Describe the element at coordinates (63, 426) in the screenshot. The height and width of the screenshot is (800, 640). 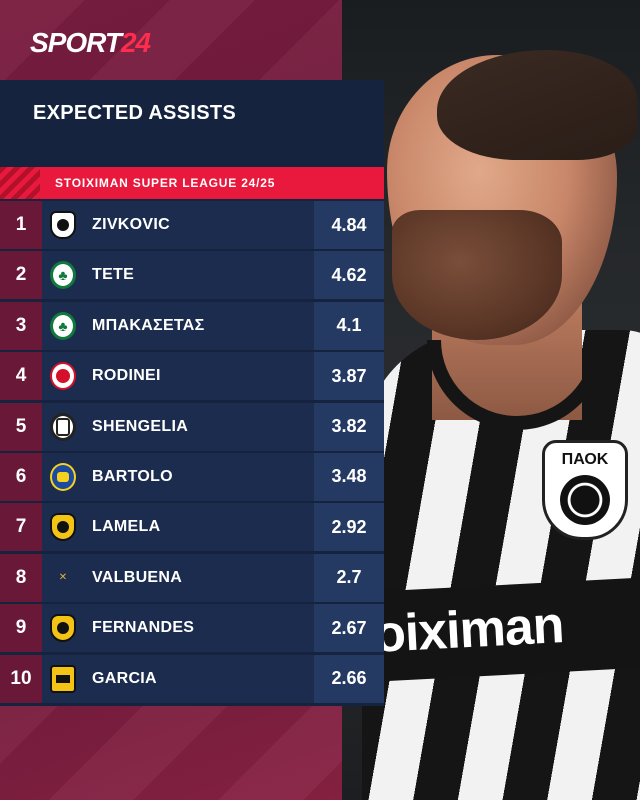
I see `ofi-crest-icon` at that location.